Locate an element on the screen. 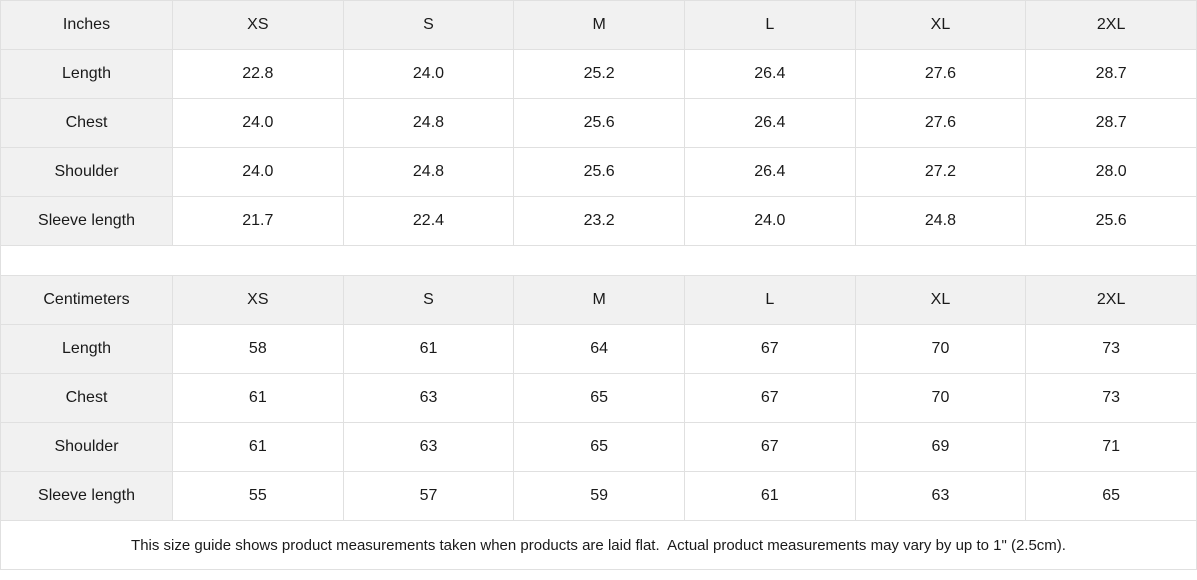  measurement-row: Length 58 61 64 67 70 73 is located at coordinates (598, 349).